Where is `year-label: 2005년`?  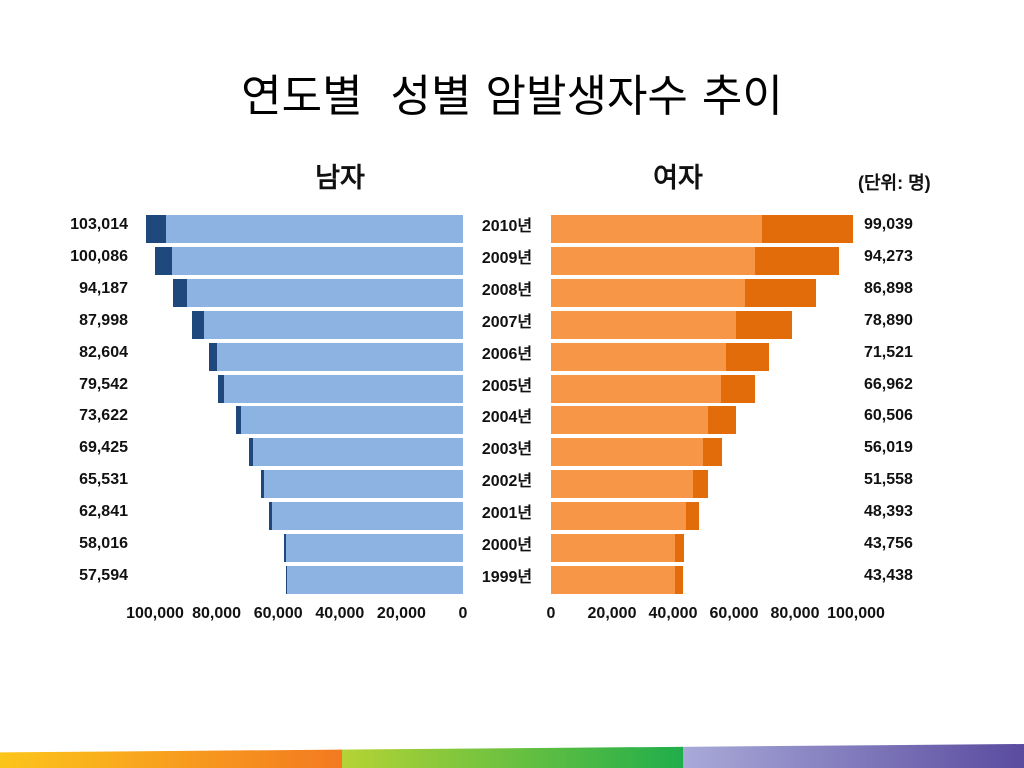
year-label: 2005년 is located at coordinates (507, 386).